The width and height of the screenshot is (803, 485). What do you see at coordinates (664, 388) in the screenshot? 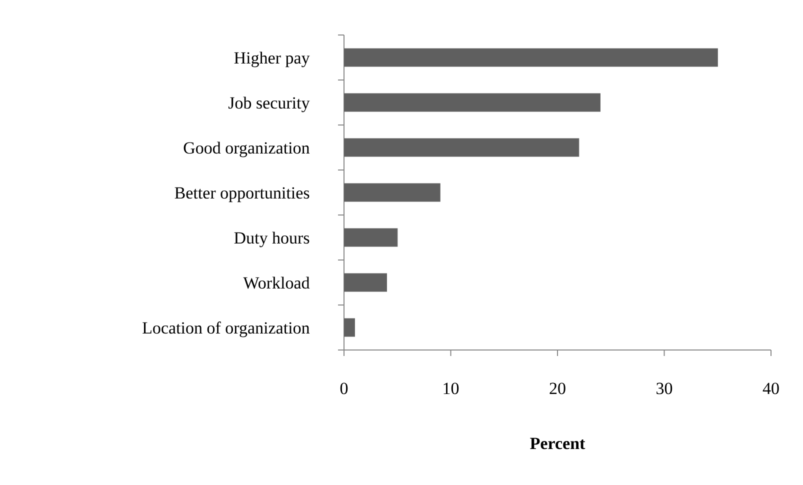
I see `x-tick-label: 30` at bounding box center [664, 388].